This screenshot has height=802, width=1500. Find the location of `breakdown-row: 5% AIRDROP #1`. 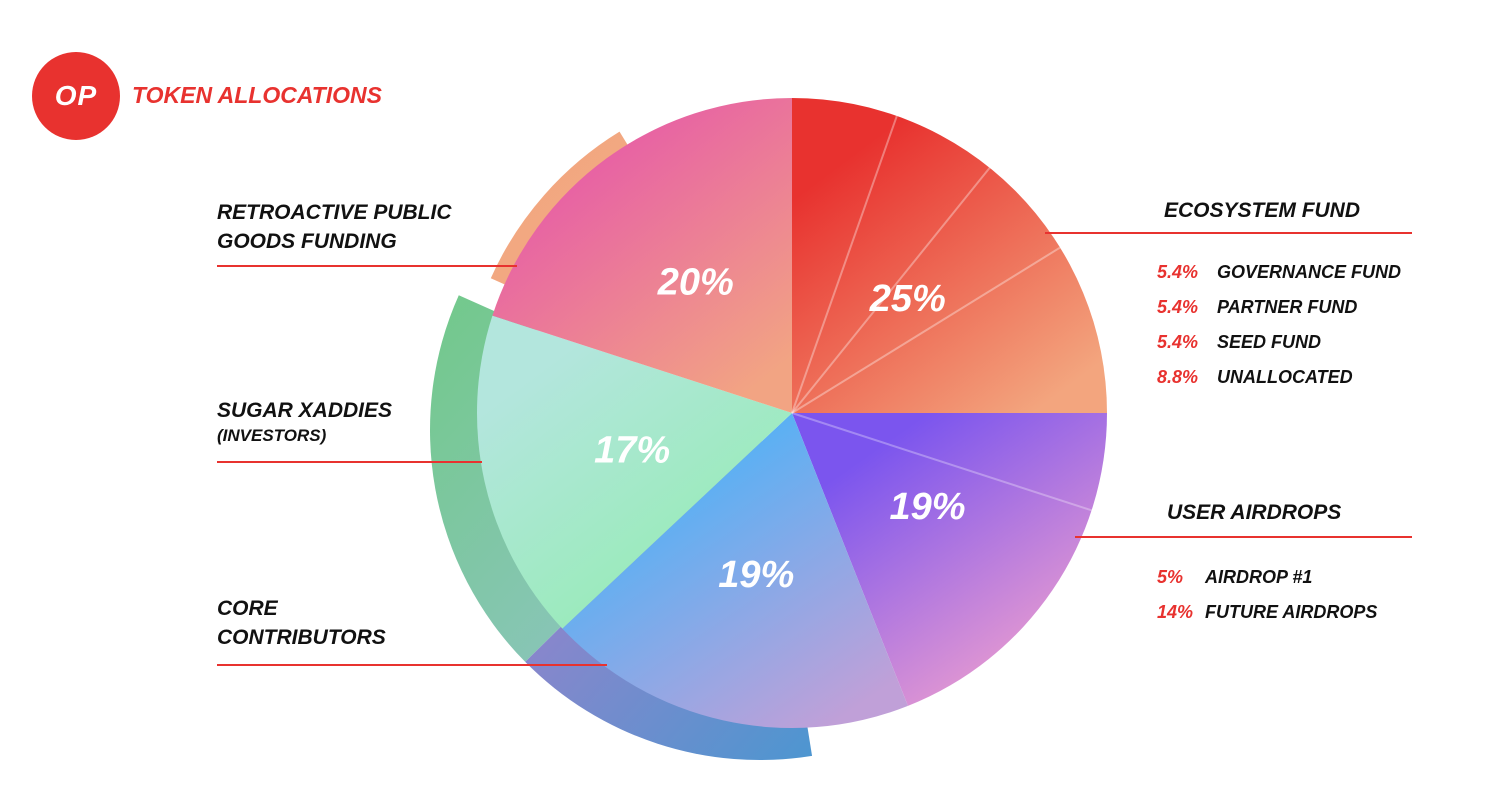

breakdown-row: 5% AIRDROP #1 is located at coordinates (1234, 577).